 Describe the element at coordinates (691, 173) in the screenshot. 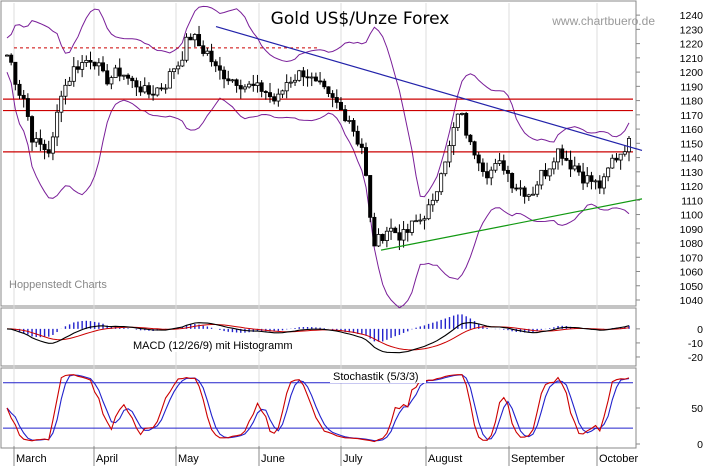

I see `price-tick-label: 1130` at that location.